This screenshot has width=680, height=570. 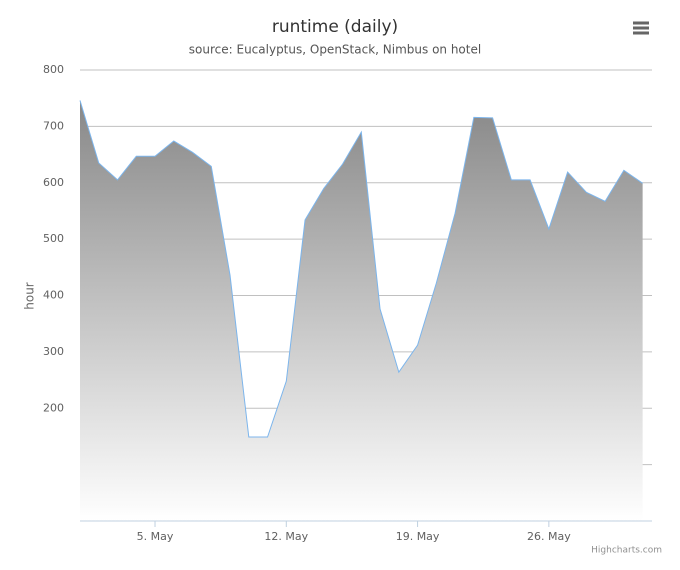 I want to click on x-tick-label: 5. May, so click(x=155, y=536).